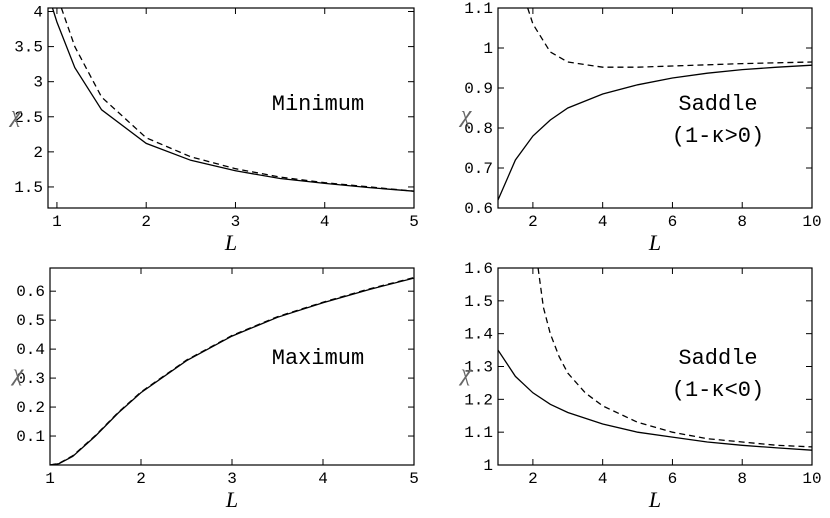  Describe the element at coordinates (30, 350) in the screenshot. I see `y-tick-label: 0.4` at that location.